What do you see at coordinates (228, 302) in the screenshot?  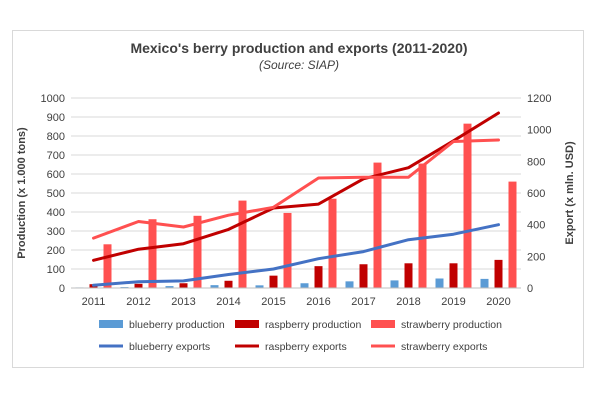 I see `x-tick-label: 2014` at bounding box center [228, 302].